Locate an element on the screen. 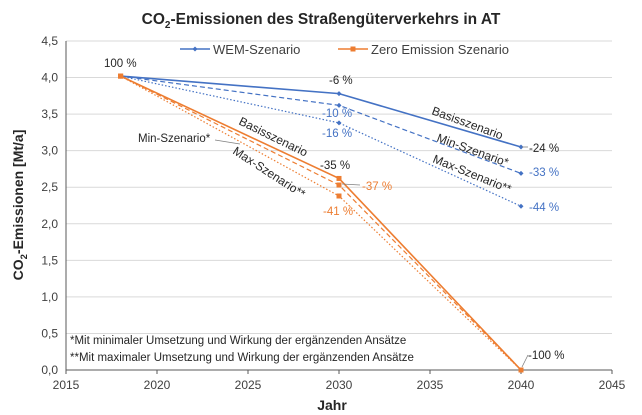 The height and width of the screenshot is (415, 642). y-tick-label: 4,0 is located at coordinates (49, 78).